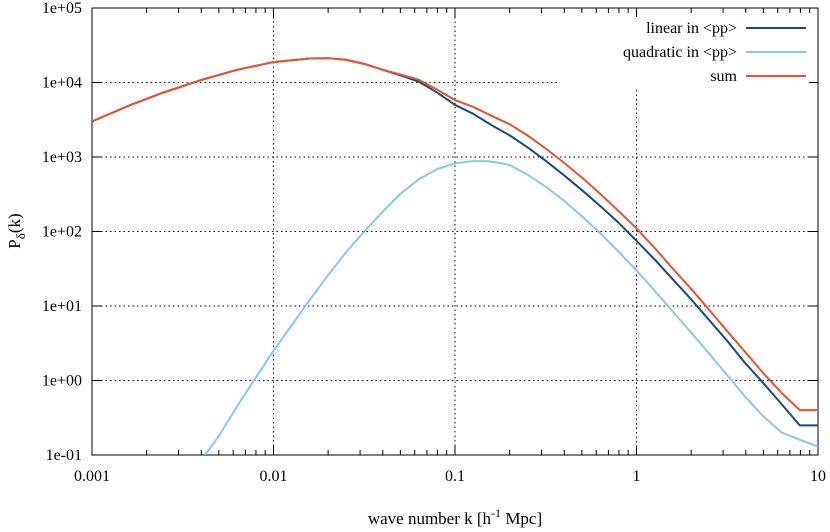  Describe the element at coordinates (14, 223) in the screenshot. I see `y-axis-label-tail: (k)` at that location.